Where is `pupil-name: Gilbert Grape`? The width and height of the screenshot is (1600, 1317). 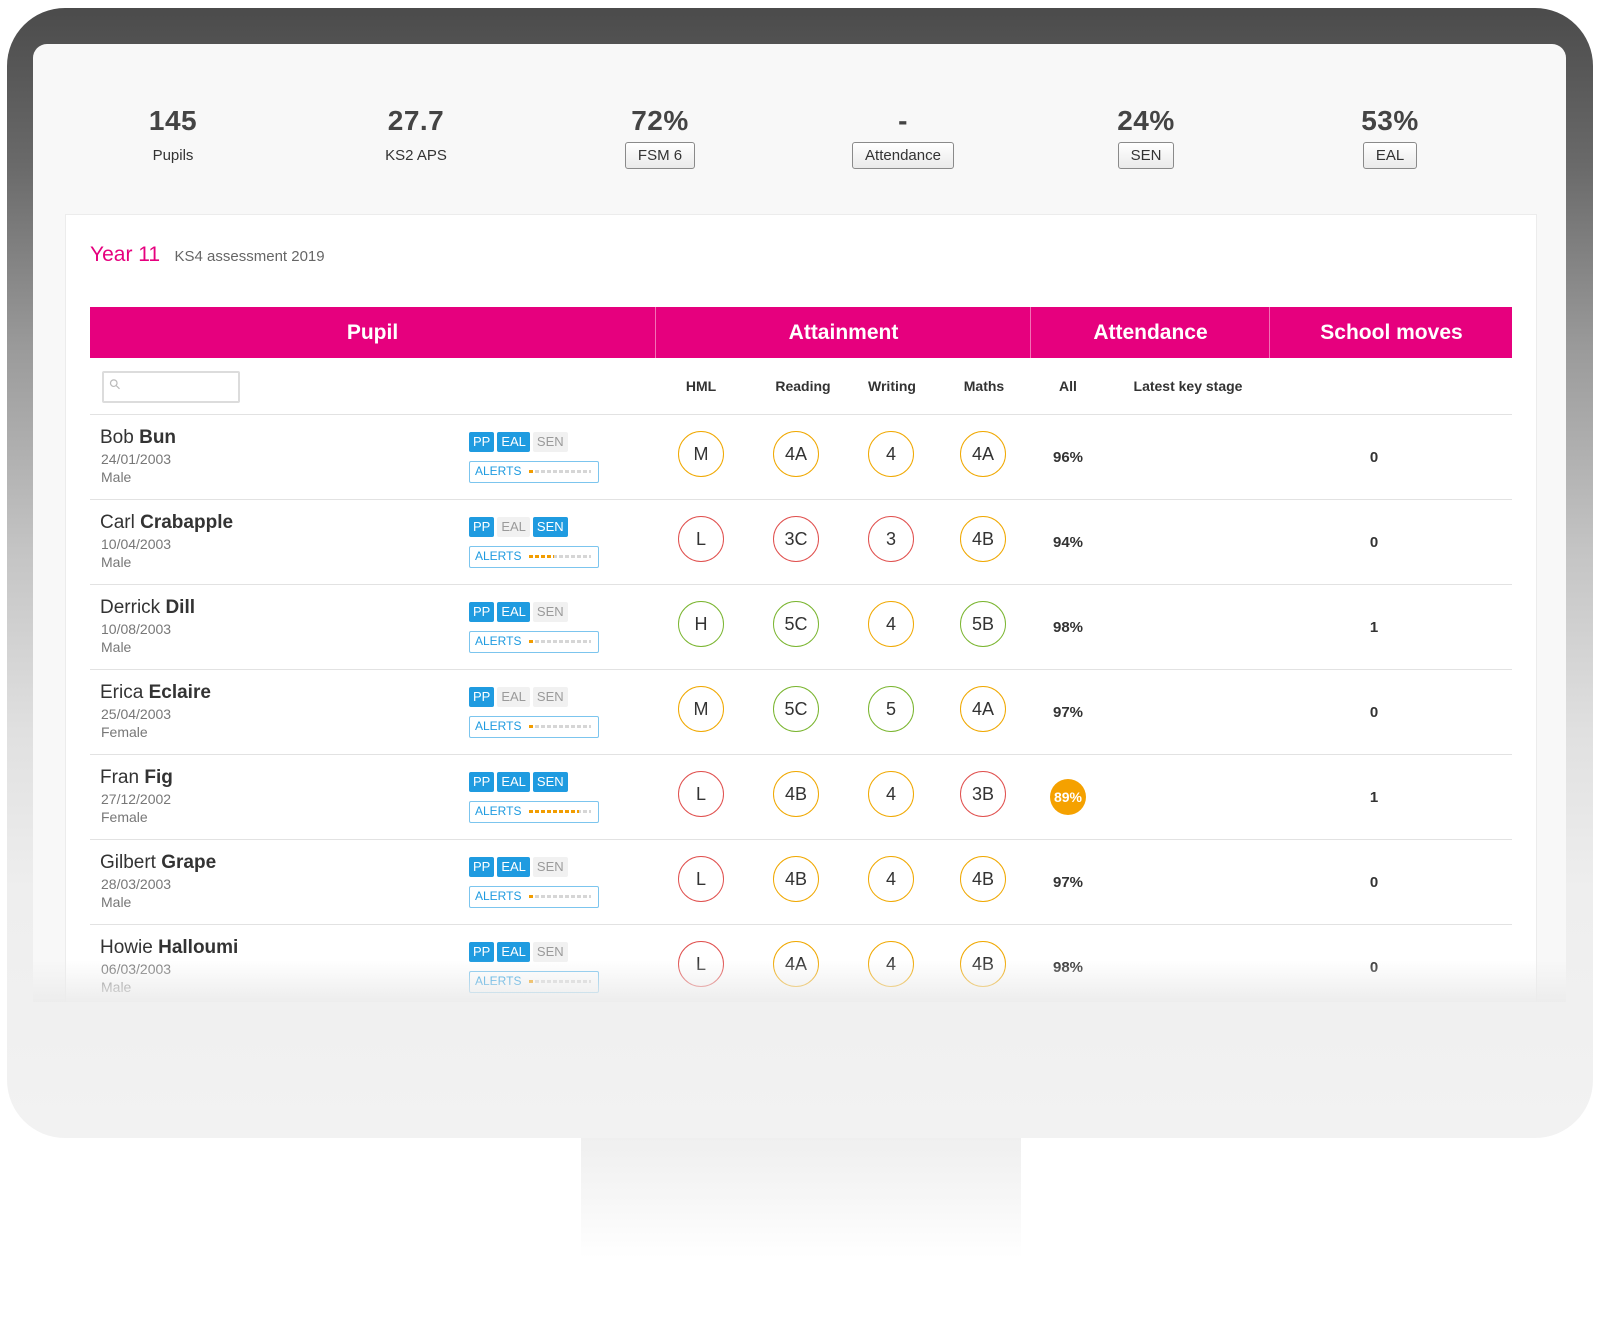 pupil-name: Gilbert Grape is located at coordinates (158, 863).